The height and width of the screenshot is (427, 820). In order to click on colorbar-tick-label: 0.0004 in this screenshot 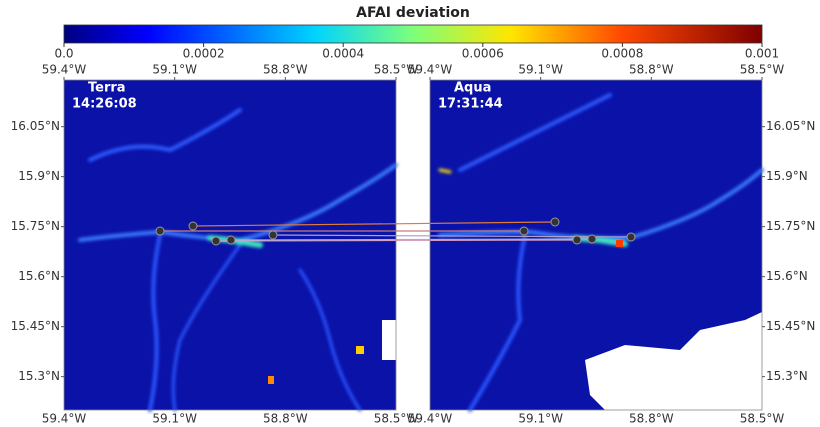, I will do `click(343, 54)`.